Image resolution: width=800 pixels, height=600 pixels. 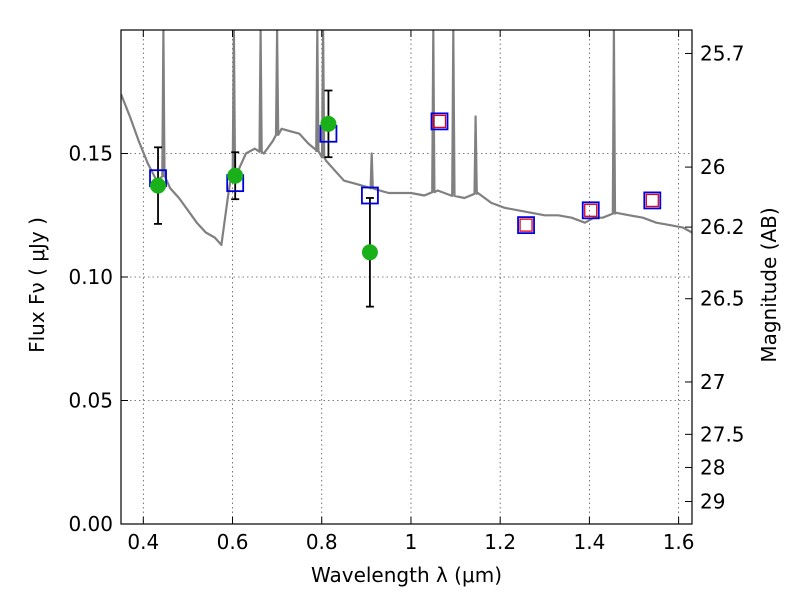 What do you see at coordinates (143, 542) in the screenshot?
I see `x-tick-label: 0.4` at bounding box center [143, 542].